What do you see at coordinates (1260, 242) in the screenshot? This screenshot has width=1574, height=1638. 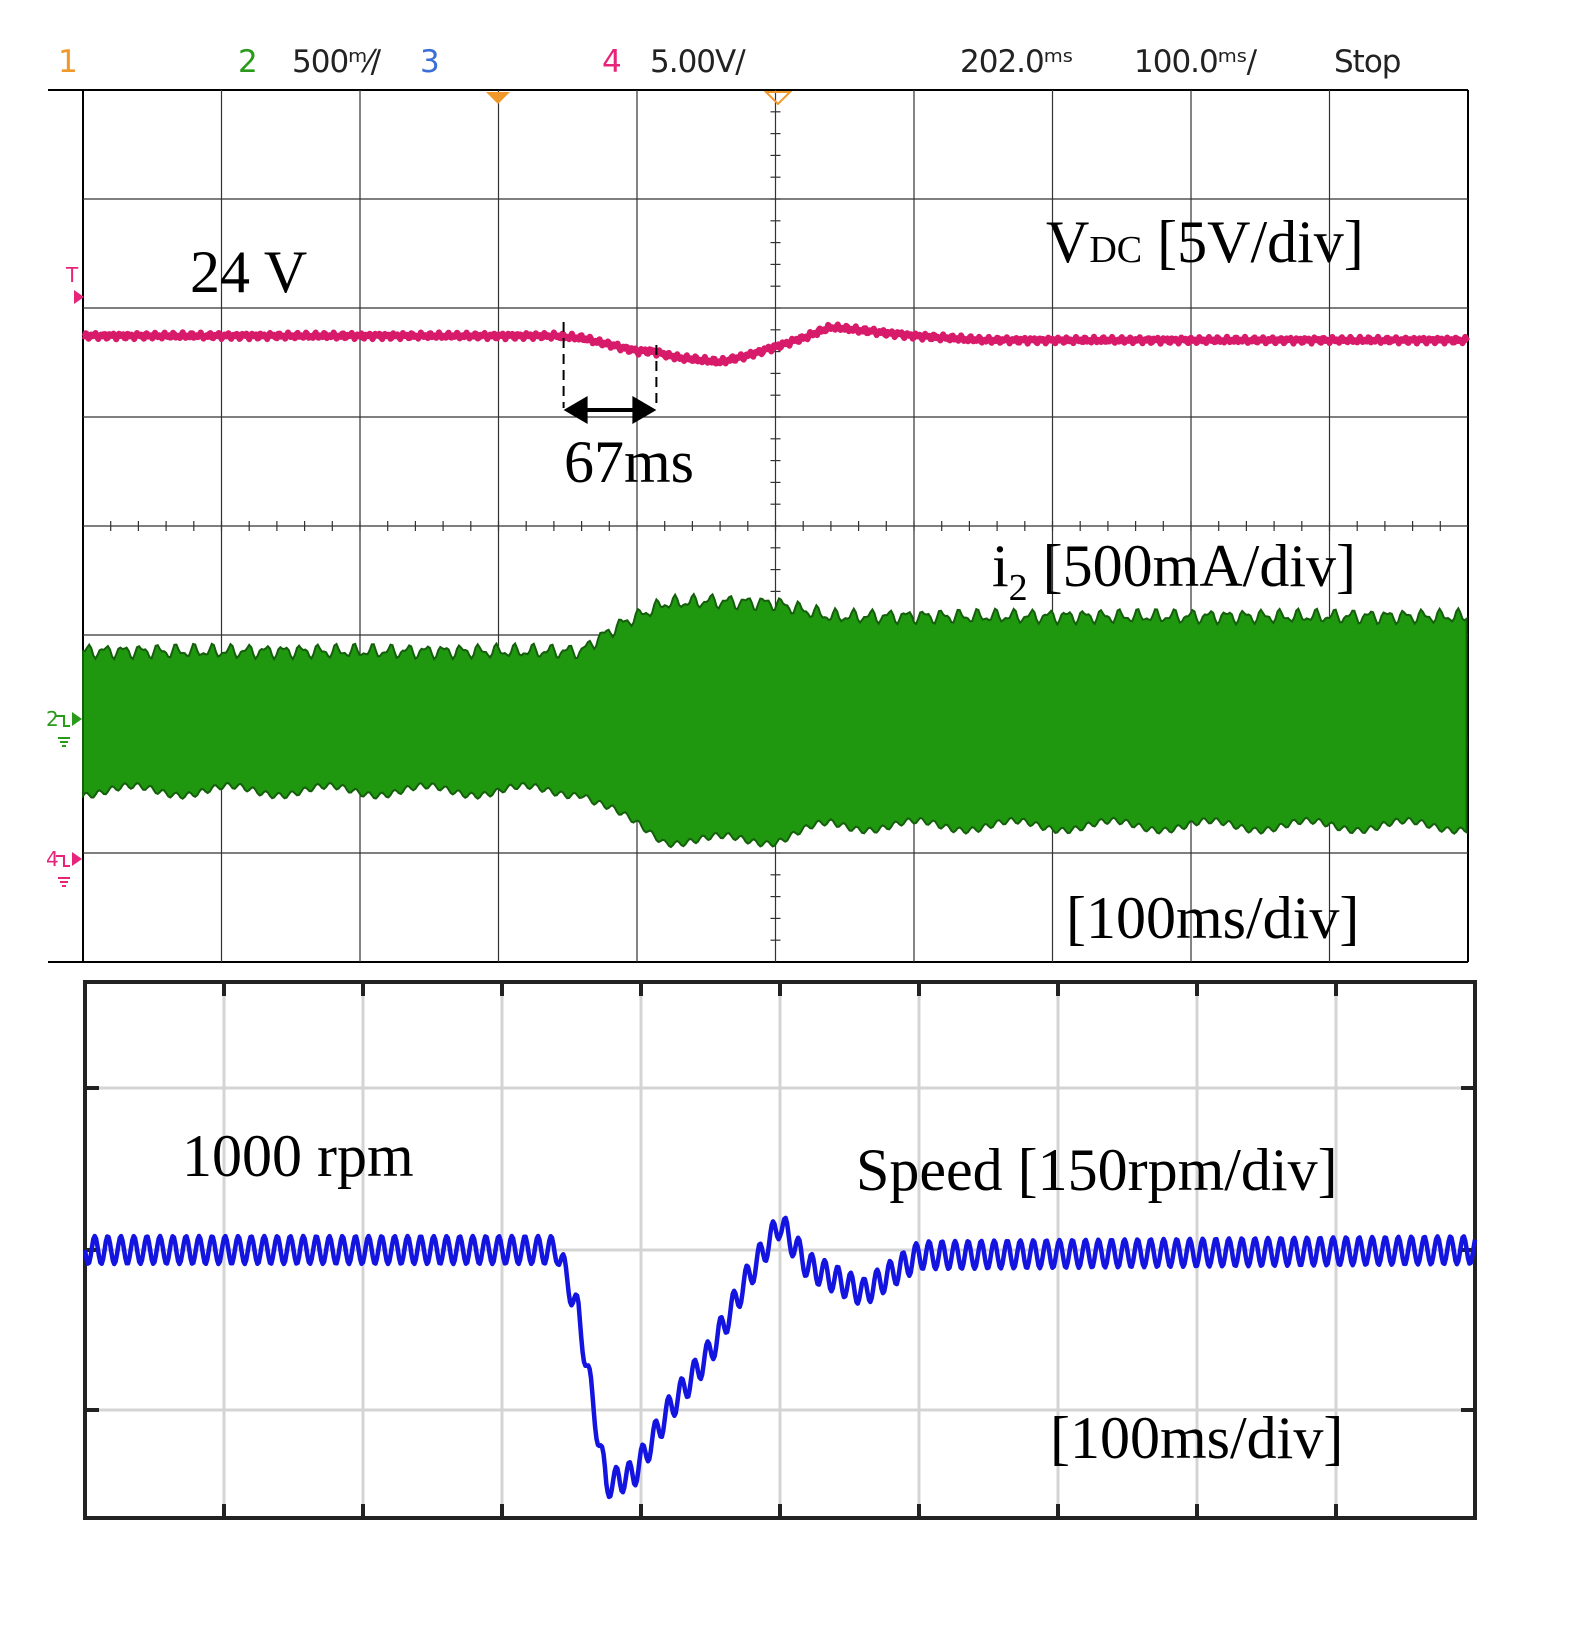 I see `vdc-scale: [5V/div]` at bounding box center [1260, 242].